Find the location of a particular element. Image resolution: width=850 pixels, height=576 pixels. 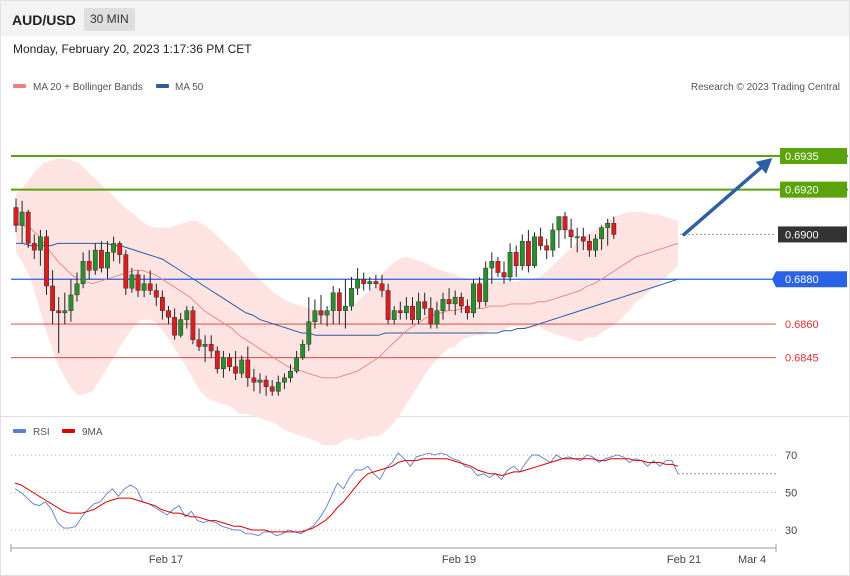

pivot-label: 0.6880 is located at coordinates (802, 280).